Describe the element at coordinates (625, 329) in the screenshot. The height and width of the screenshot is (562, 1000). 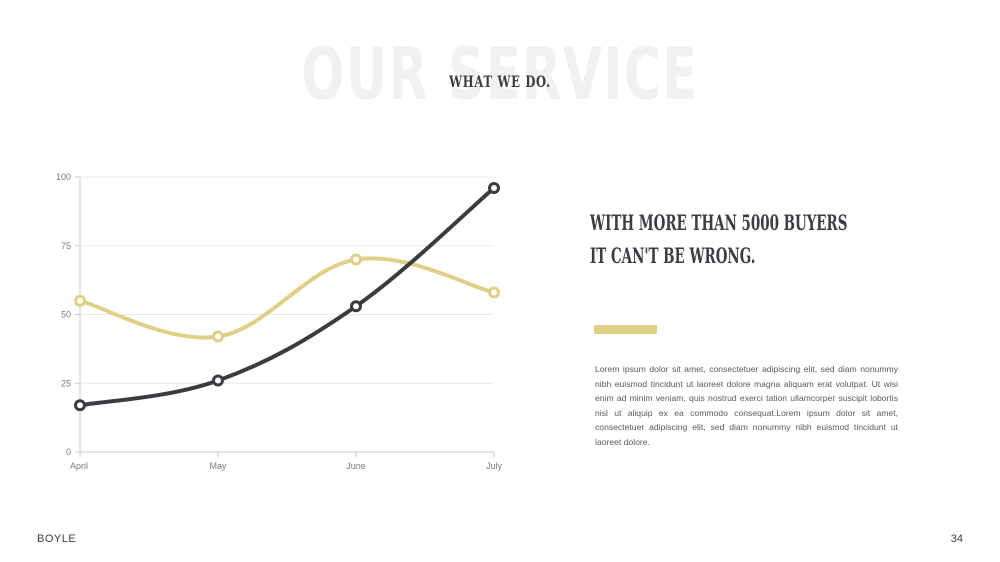
I see `accent-bar` at that location.